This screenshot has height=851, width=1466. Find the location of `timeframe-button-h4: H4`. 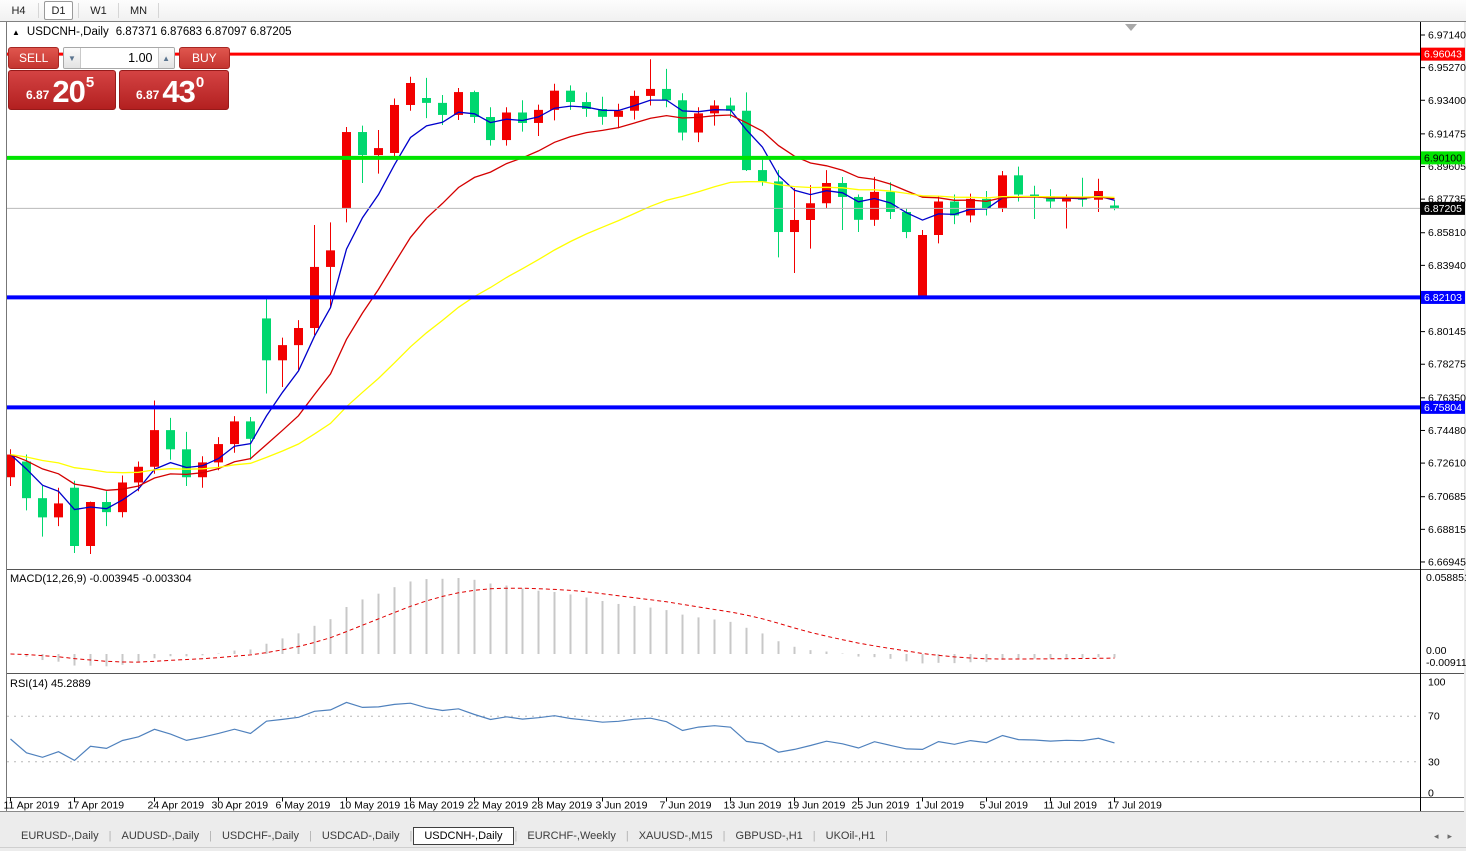

timeframe-button-h4: H4 is located at coordinates (18, 10).